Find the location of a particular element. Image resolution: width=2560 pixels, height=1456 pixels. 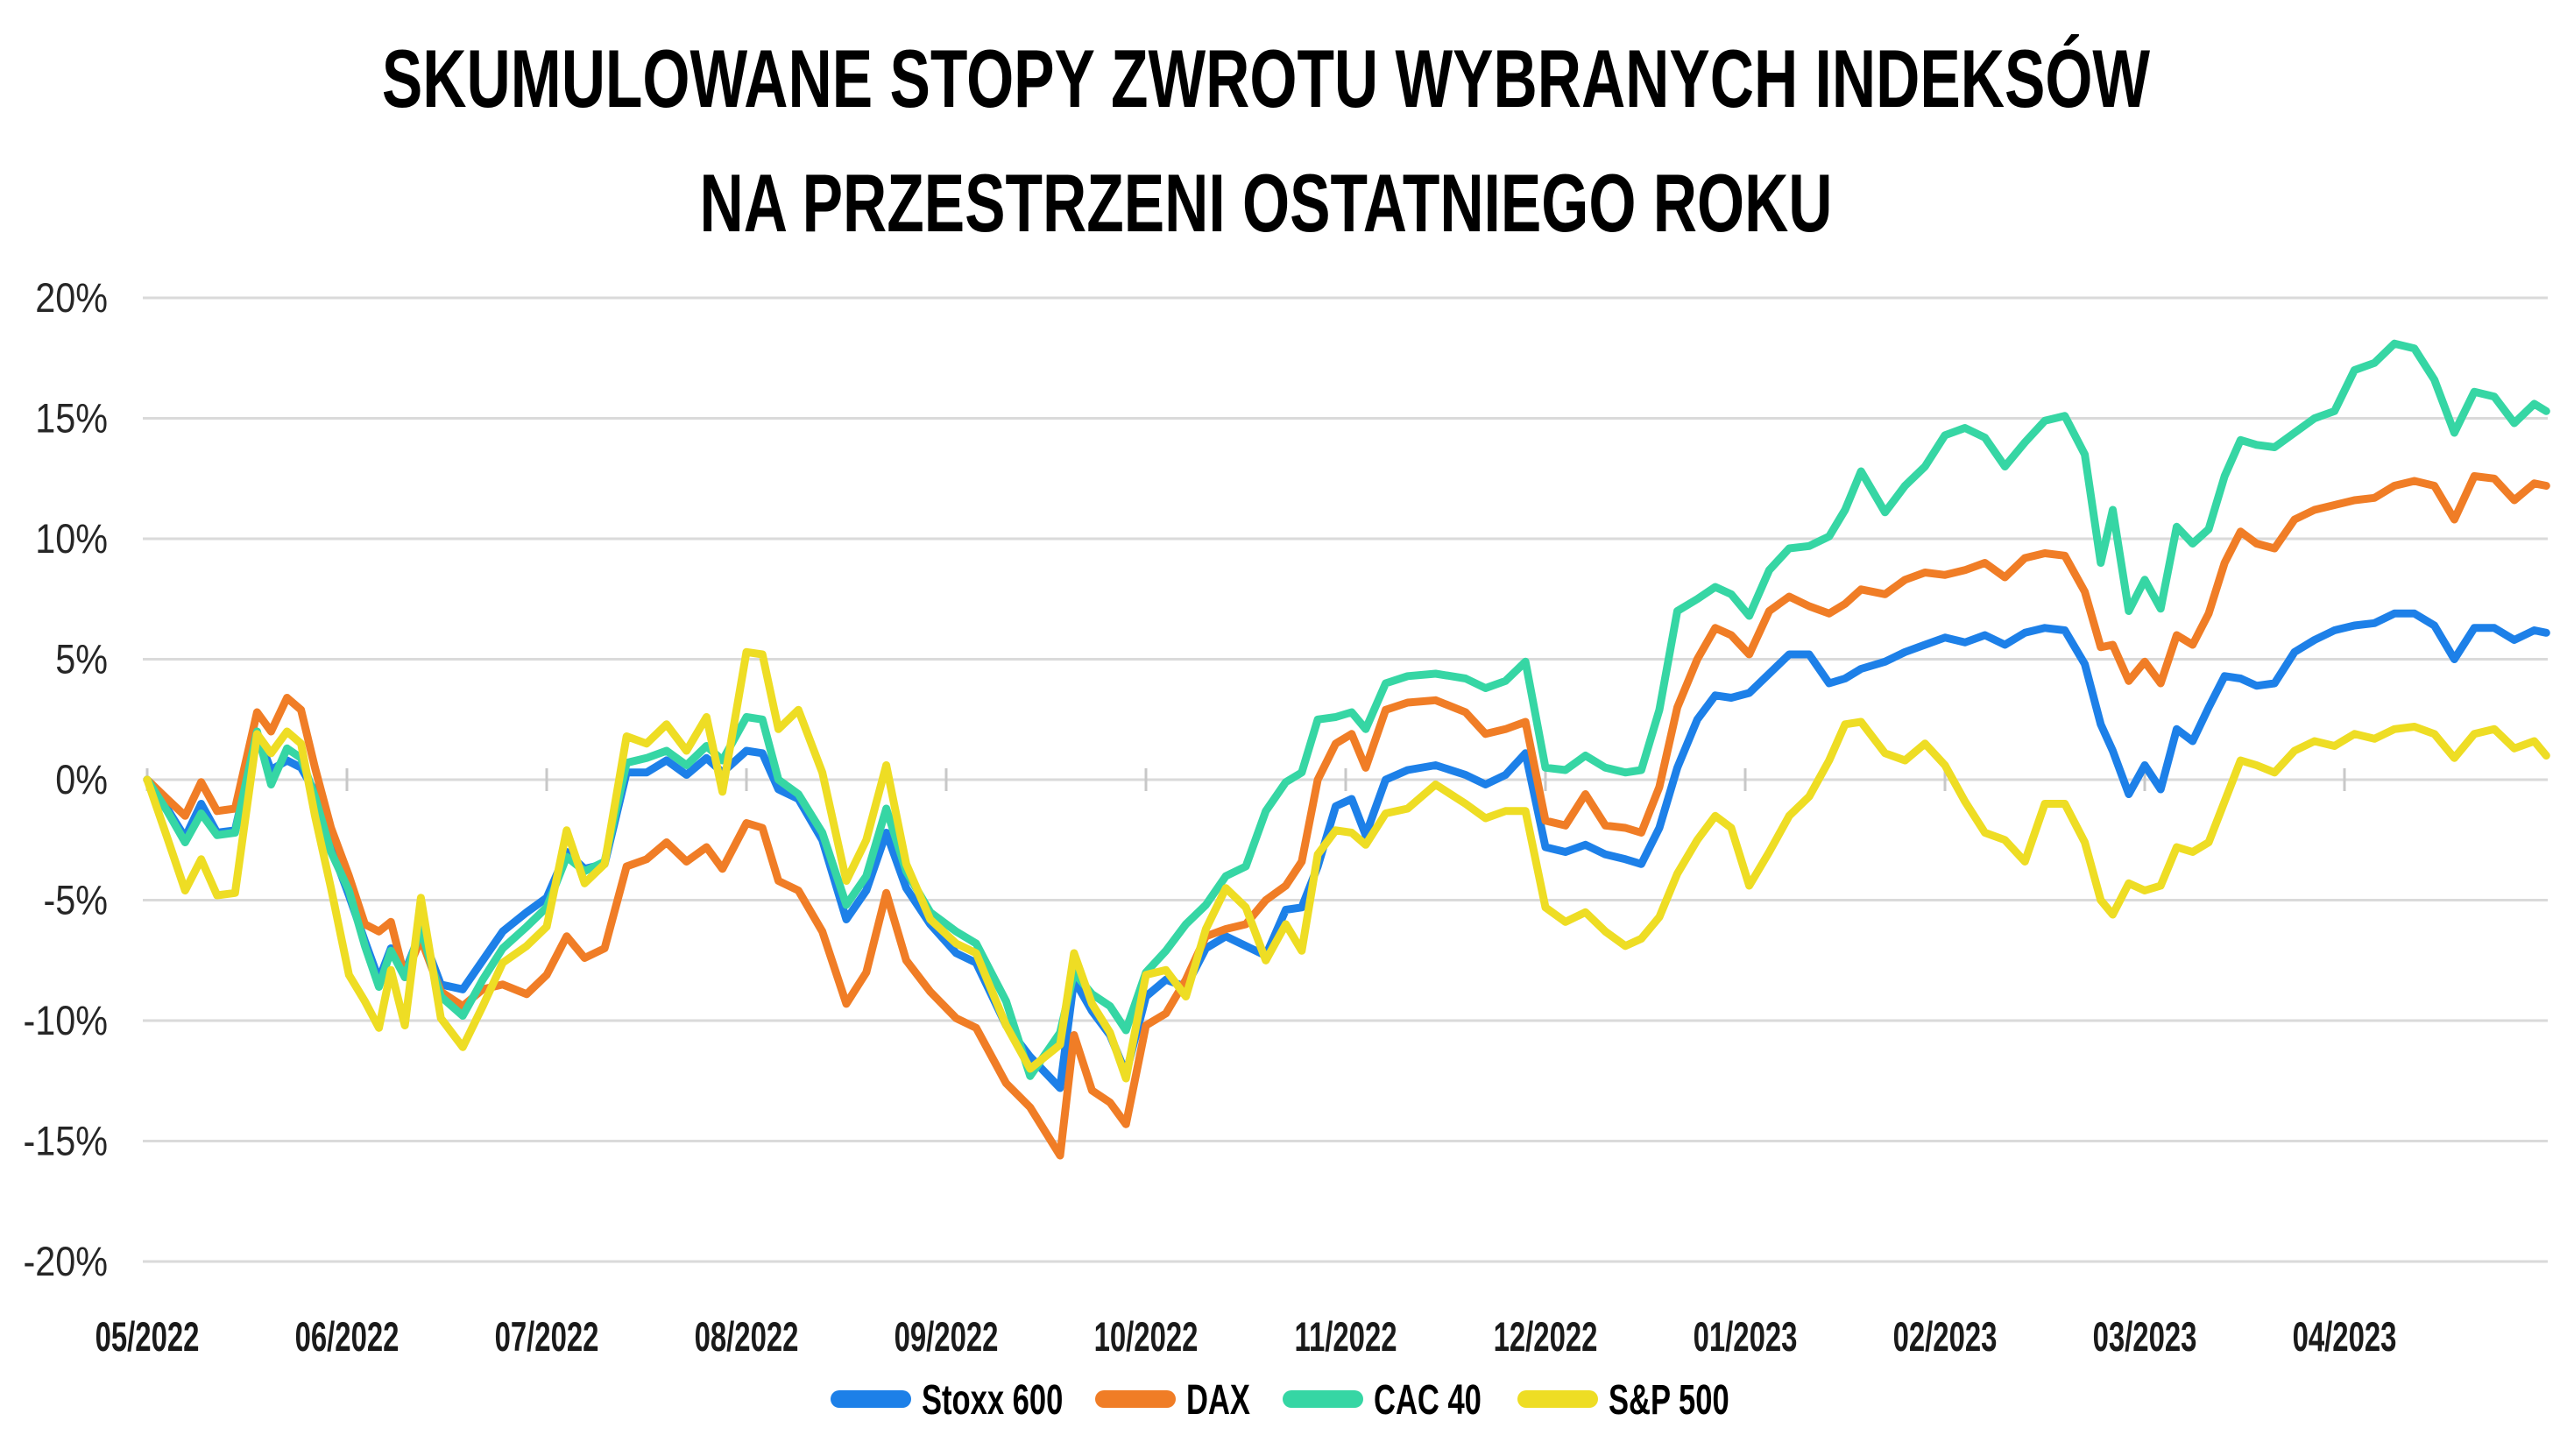

legend-label: CAC 40 is located at coordinates (1428, 1399).